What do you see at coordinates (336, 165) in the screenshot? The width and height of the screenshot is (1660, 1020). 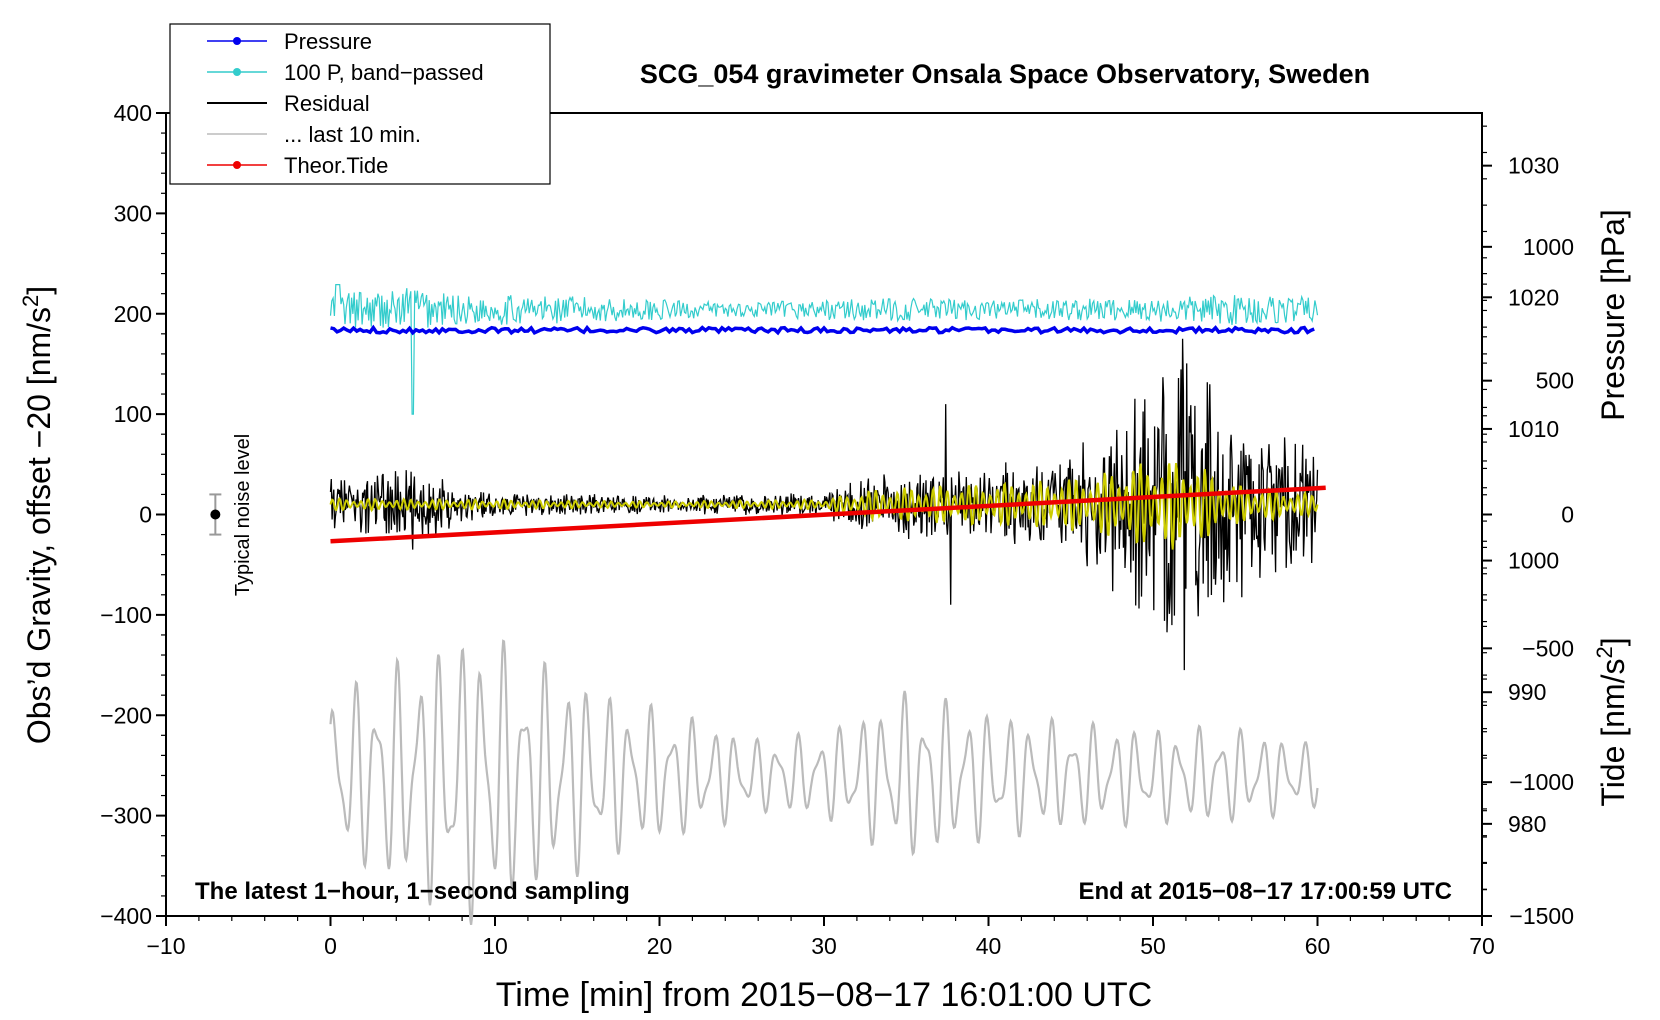 I see `legend-label: Theor.Tide` at bounding box center [336, 165].